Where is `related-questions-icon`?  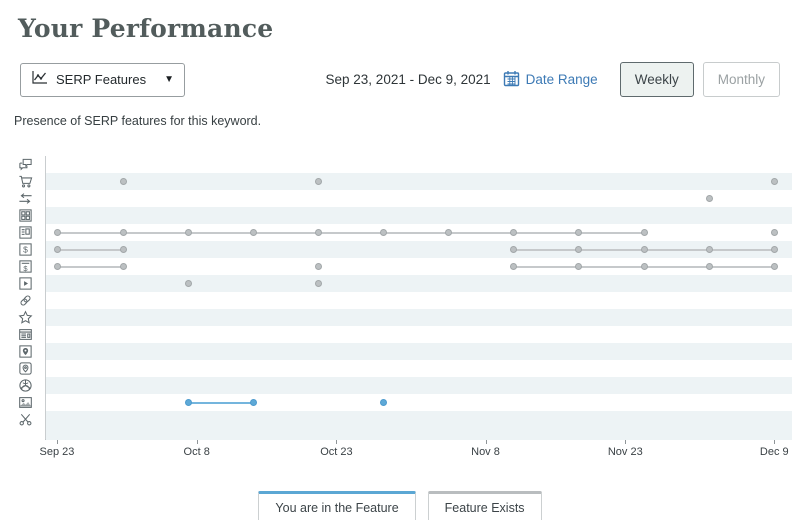
related-questions-icon is located at coordinates (31, 164).